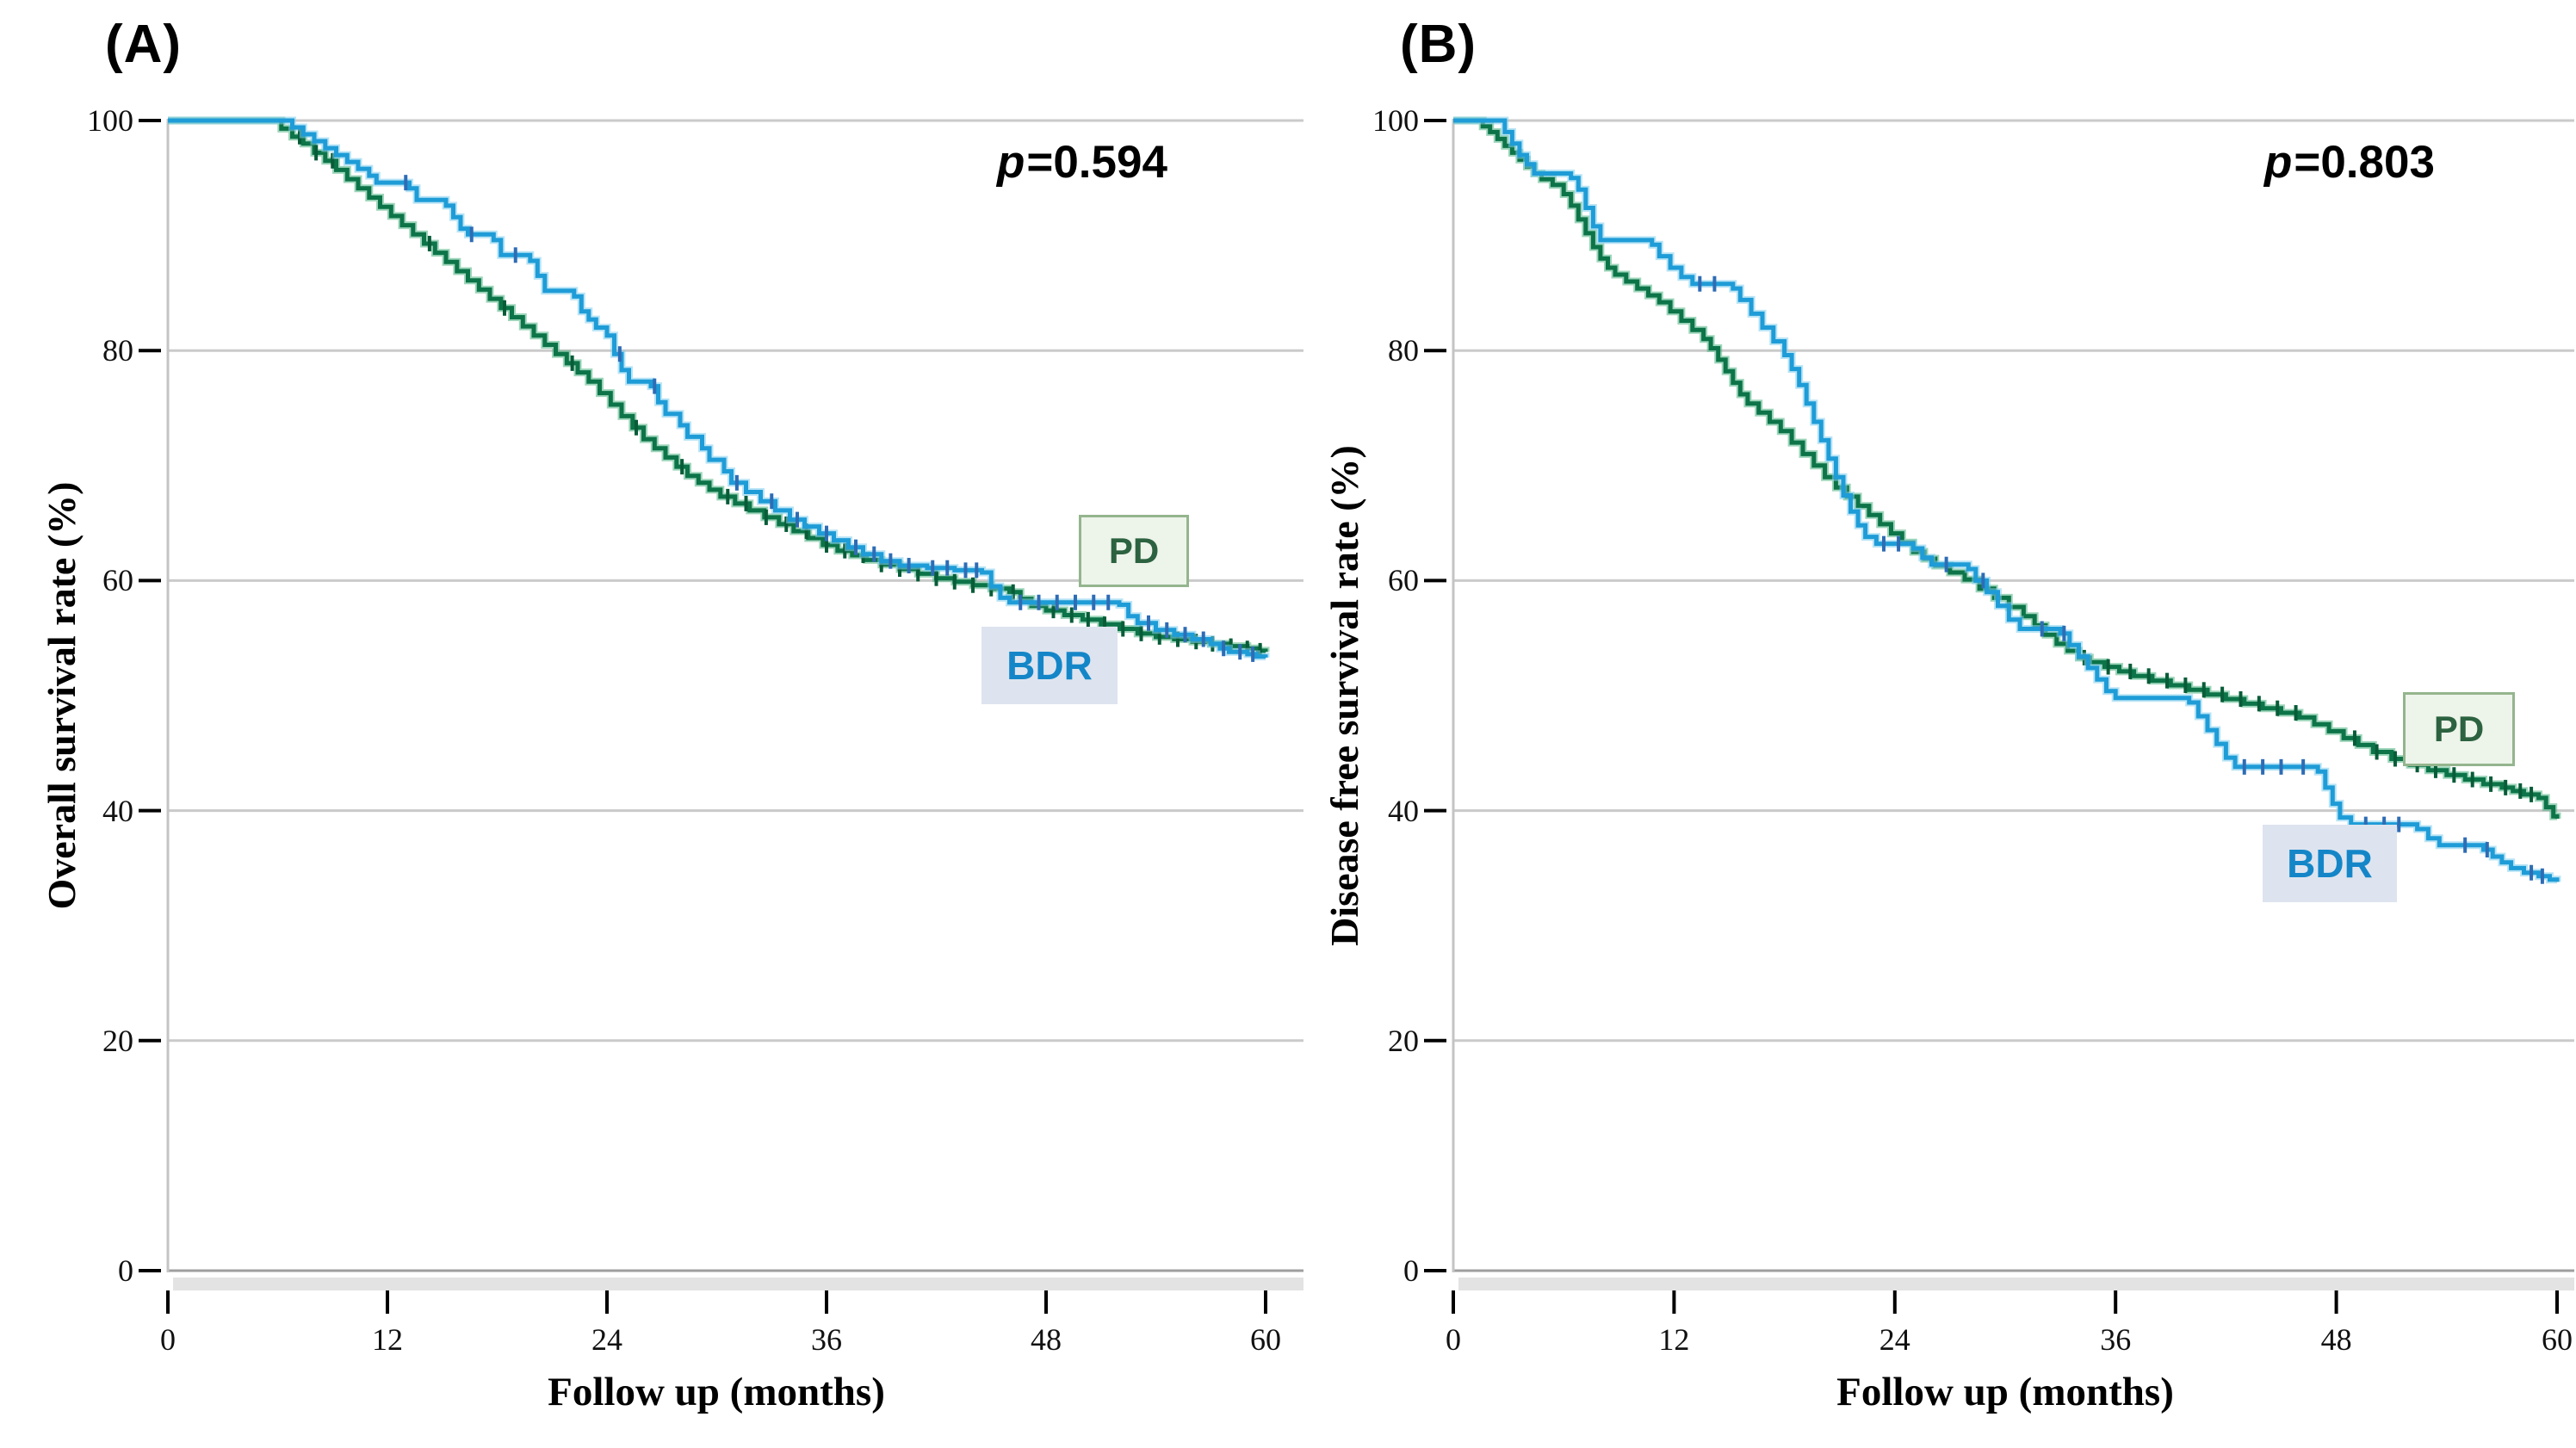  What do you see at coordinates (2005, 1392) in the screenshot?
I see `panel-b-x-axis-title: Follow up (months)` at bounding box center [2005, 1392].